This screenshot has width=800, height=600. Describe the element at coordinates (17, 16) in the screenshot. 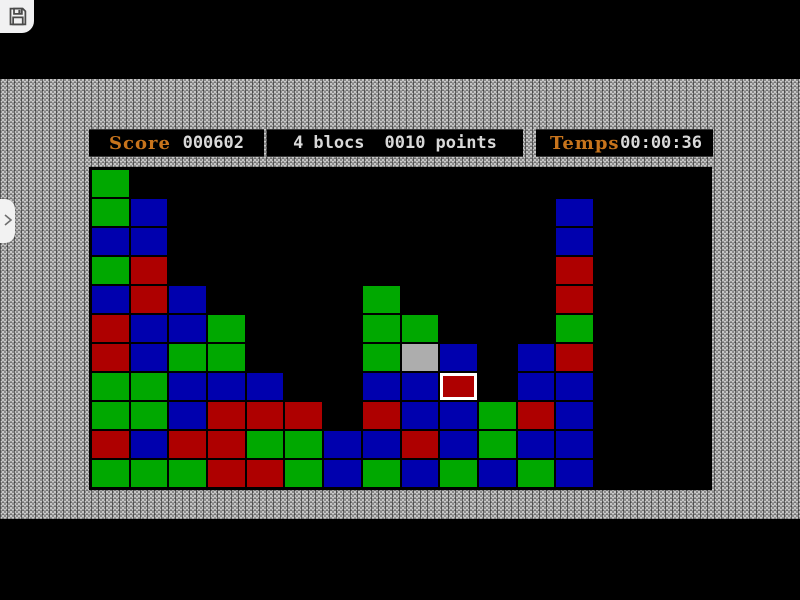

I see `save-button` at that location.